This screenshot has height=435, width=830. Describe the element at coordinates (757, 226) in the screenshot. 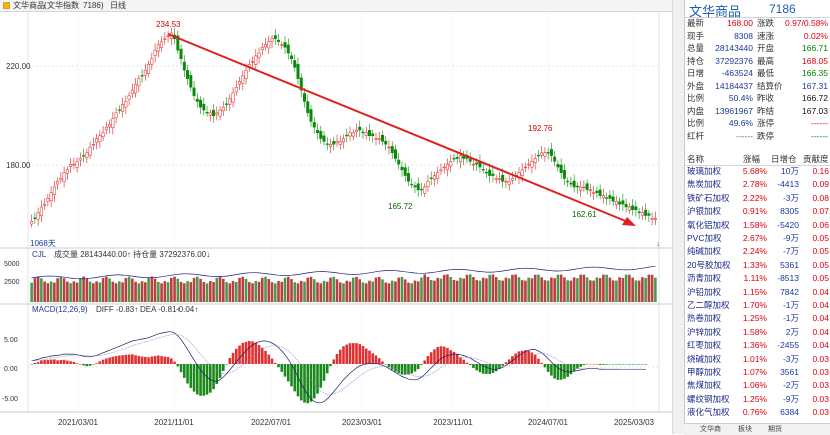

I see `component-row: 氧化铝加权 1.58% -5420 0.06` at that location.